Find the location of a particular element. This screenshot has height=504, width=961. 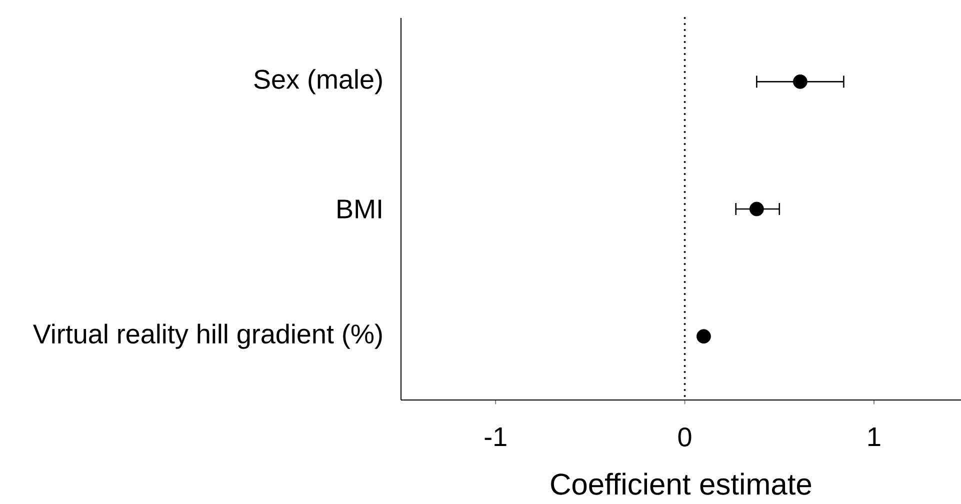

x-tick-label: 0 is located at coordinates (685, 437).